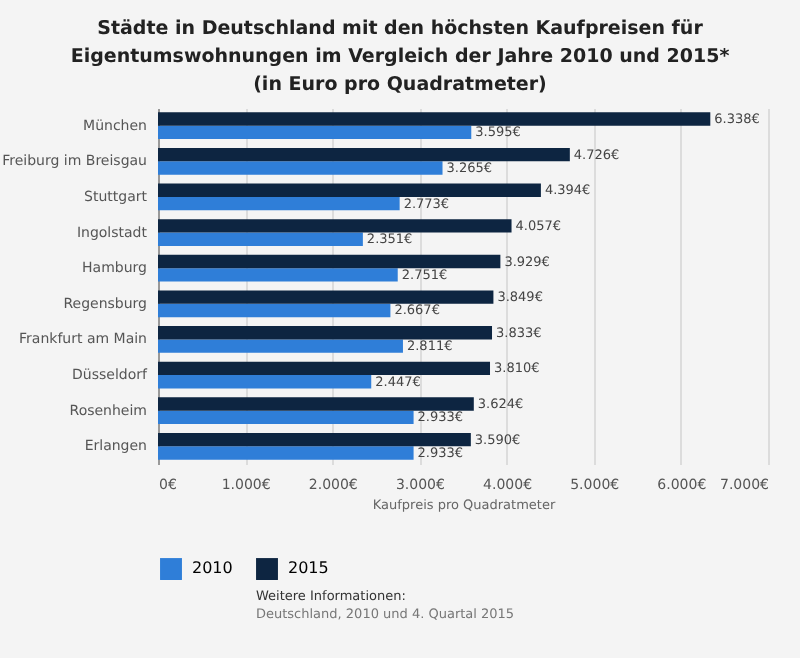  What do you see at coordinates (308, 568) in the screenshot?
I see `legend-label: 2015` at bounding box center [308, 568].